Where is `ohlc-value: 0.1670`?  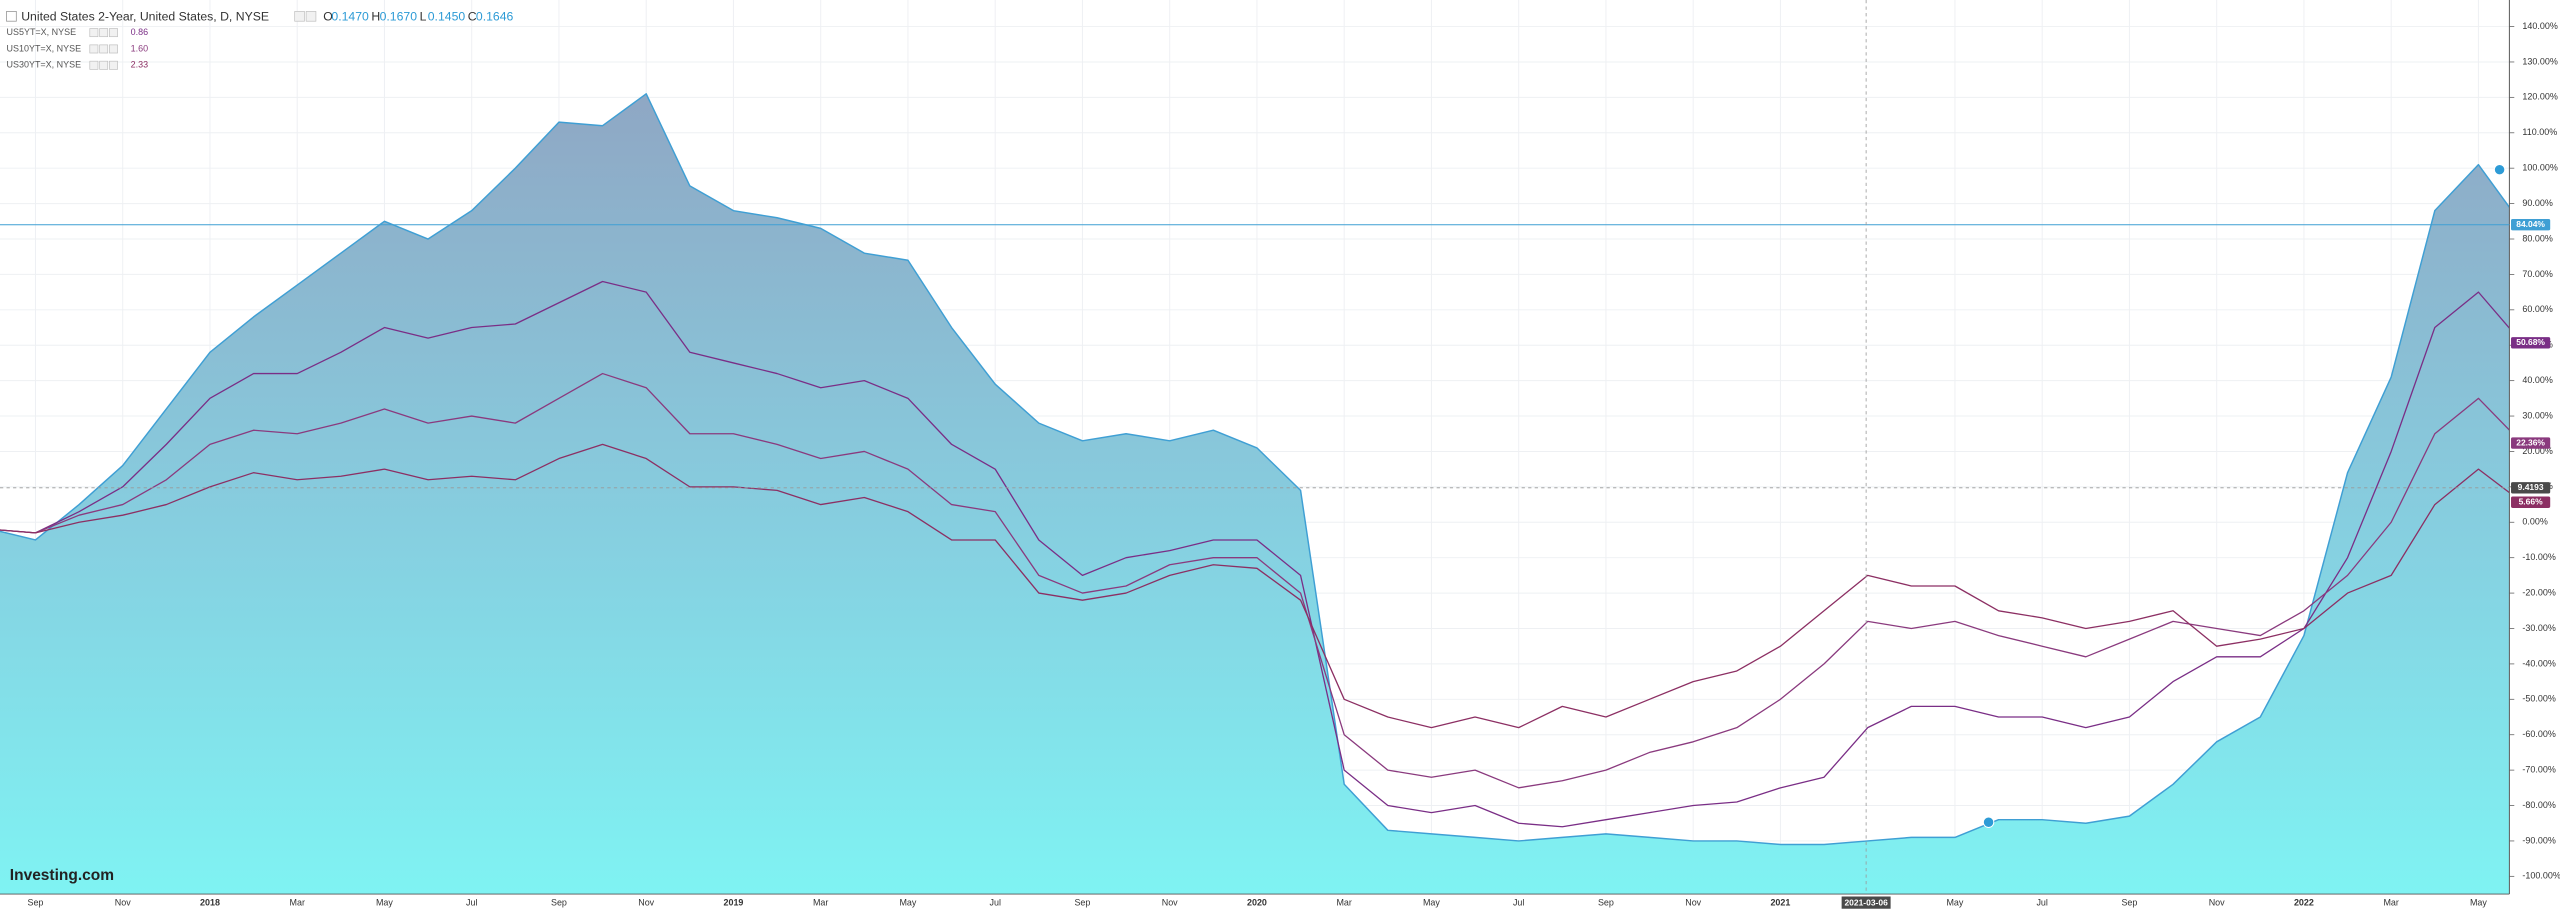 ohlc-value: 0.1670 is located at coordinates (399, 16).